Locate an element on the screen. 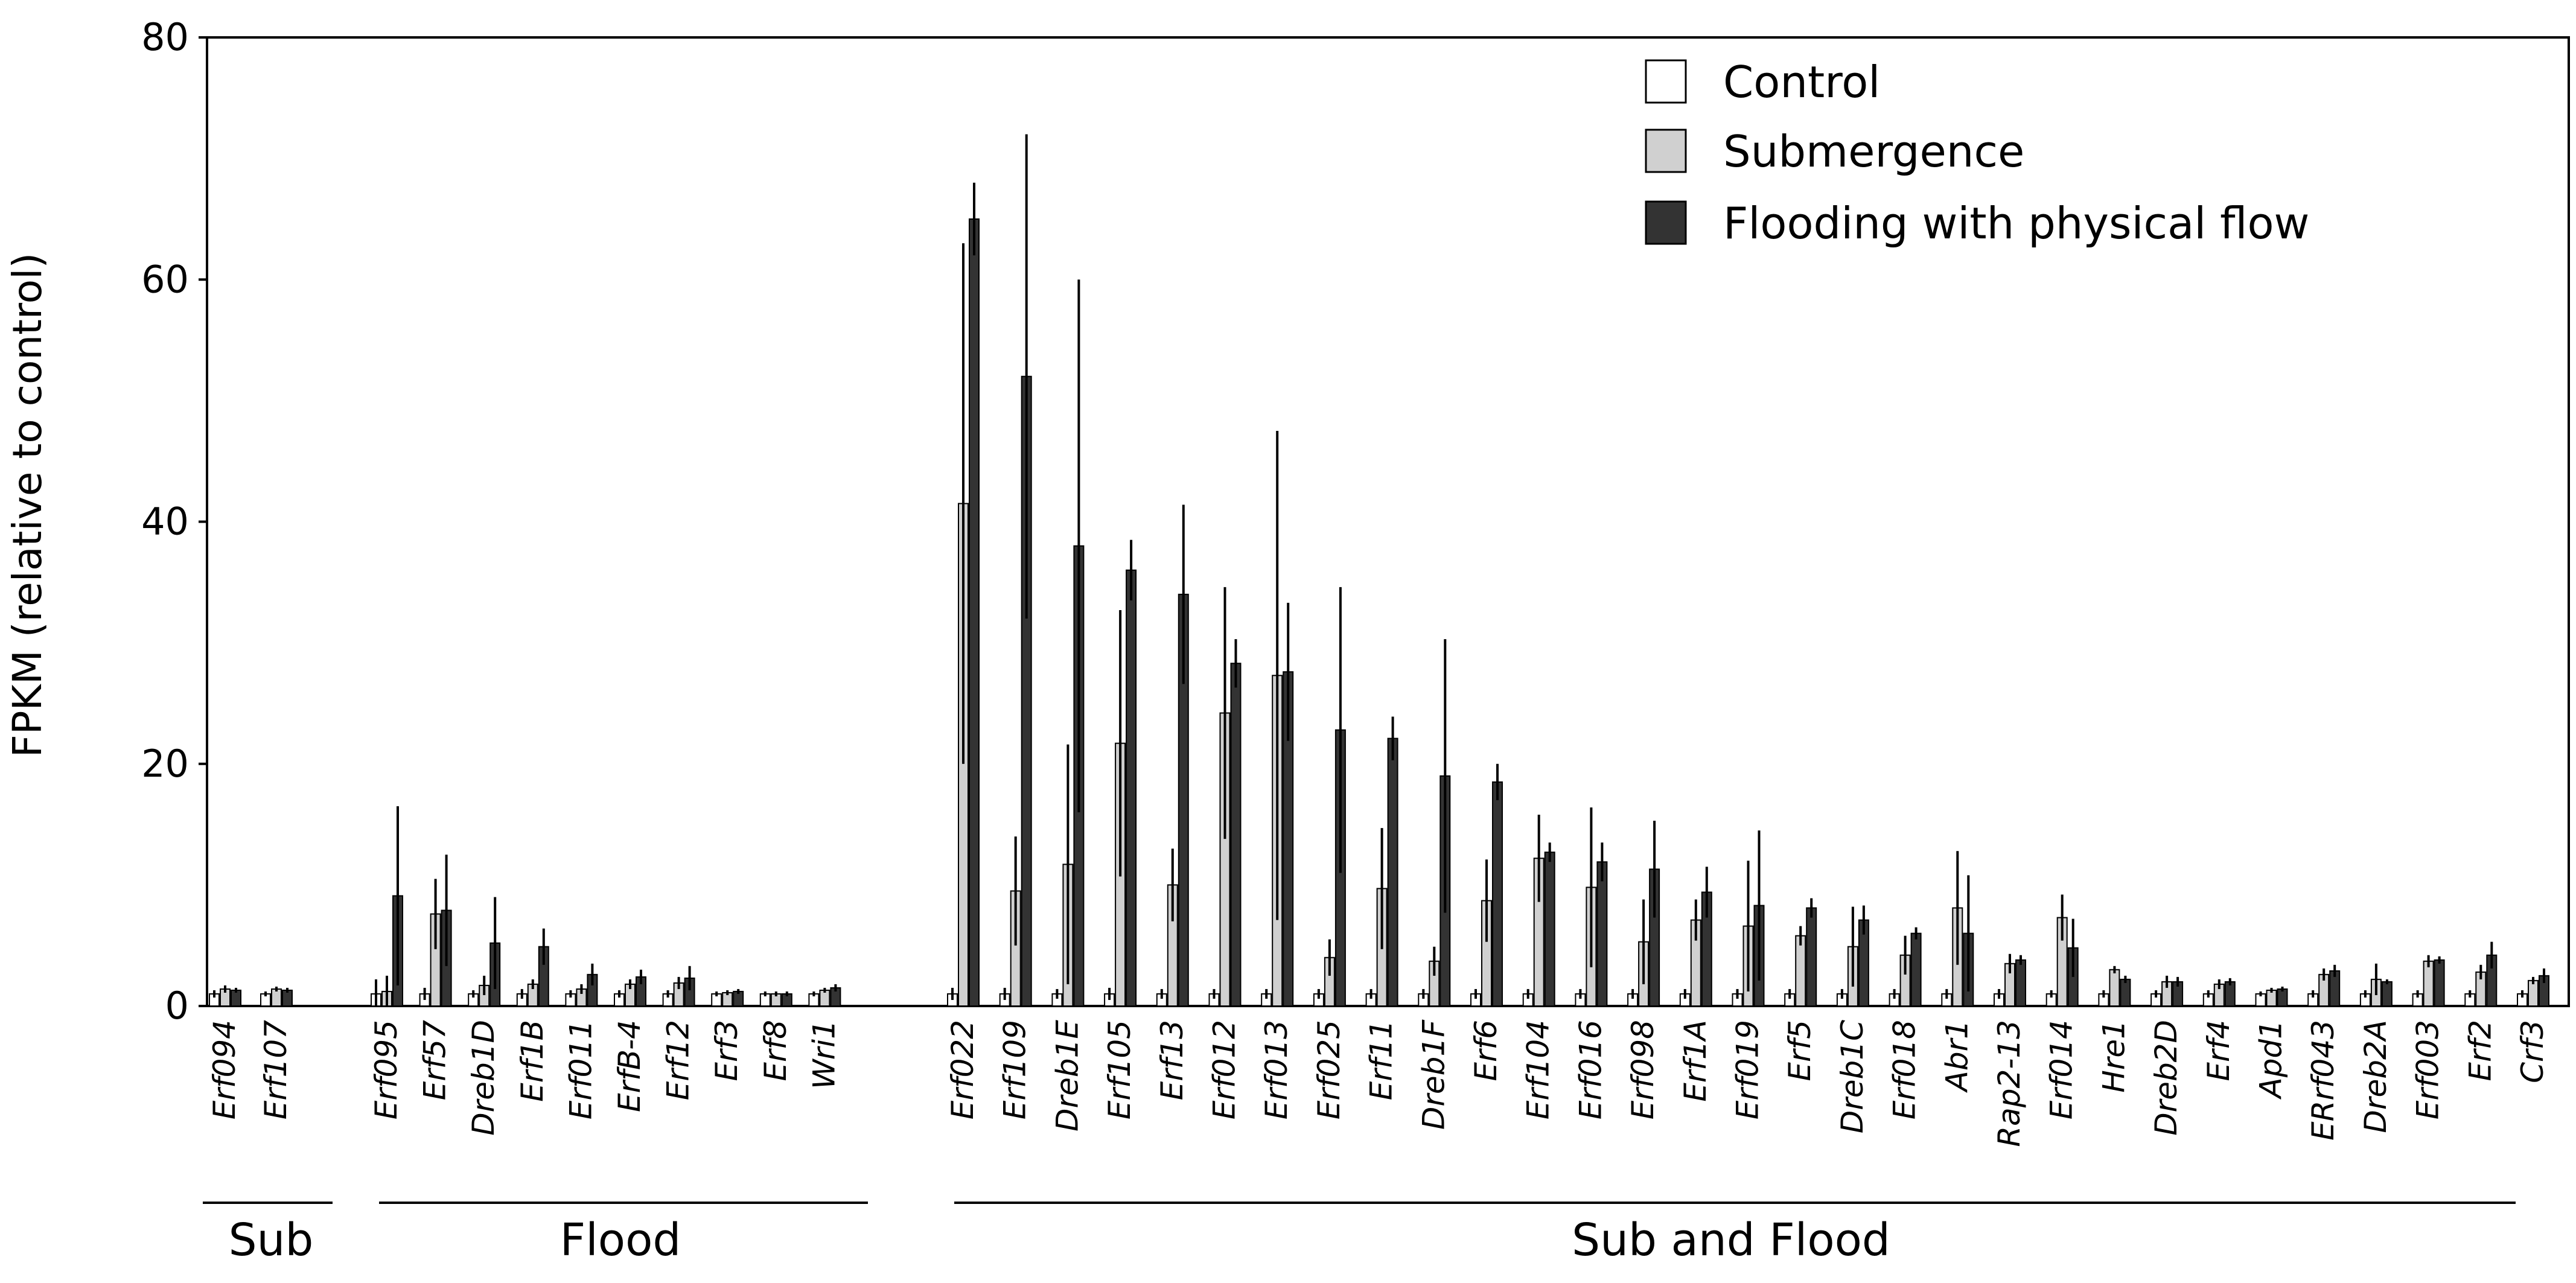 The height and width of the screenshot is (1283, 2576). category-label: Dreb1F is located at coordinates (1433, 1074).